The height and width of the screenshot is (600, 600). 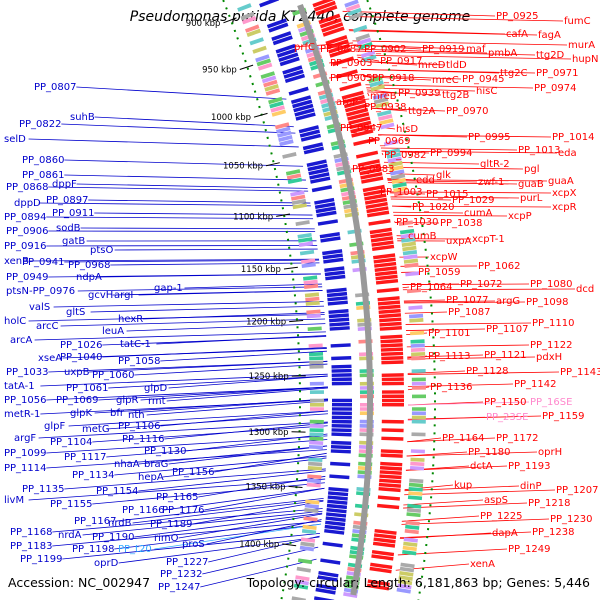 I want to click on forward-gene-label: mreD, so click(x=432, y=65).